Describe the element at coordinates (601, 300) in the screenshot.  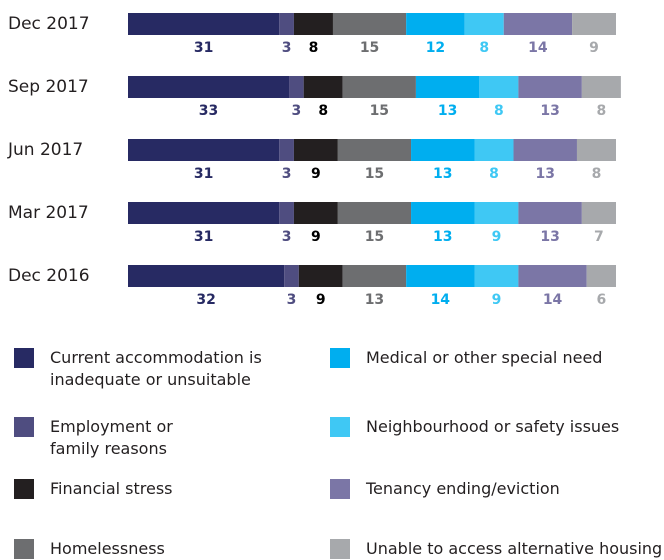
I see `value-label: 6` at that location.